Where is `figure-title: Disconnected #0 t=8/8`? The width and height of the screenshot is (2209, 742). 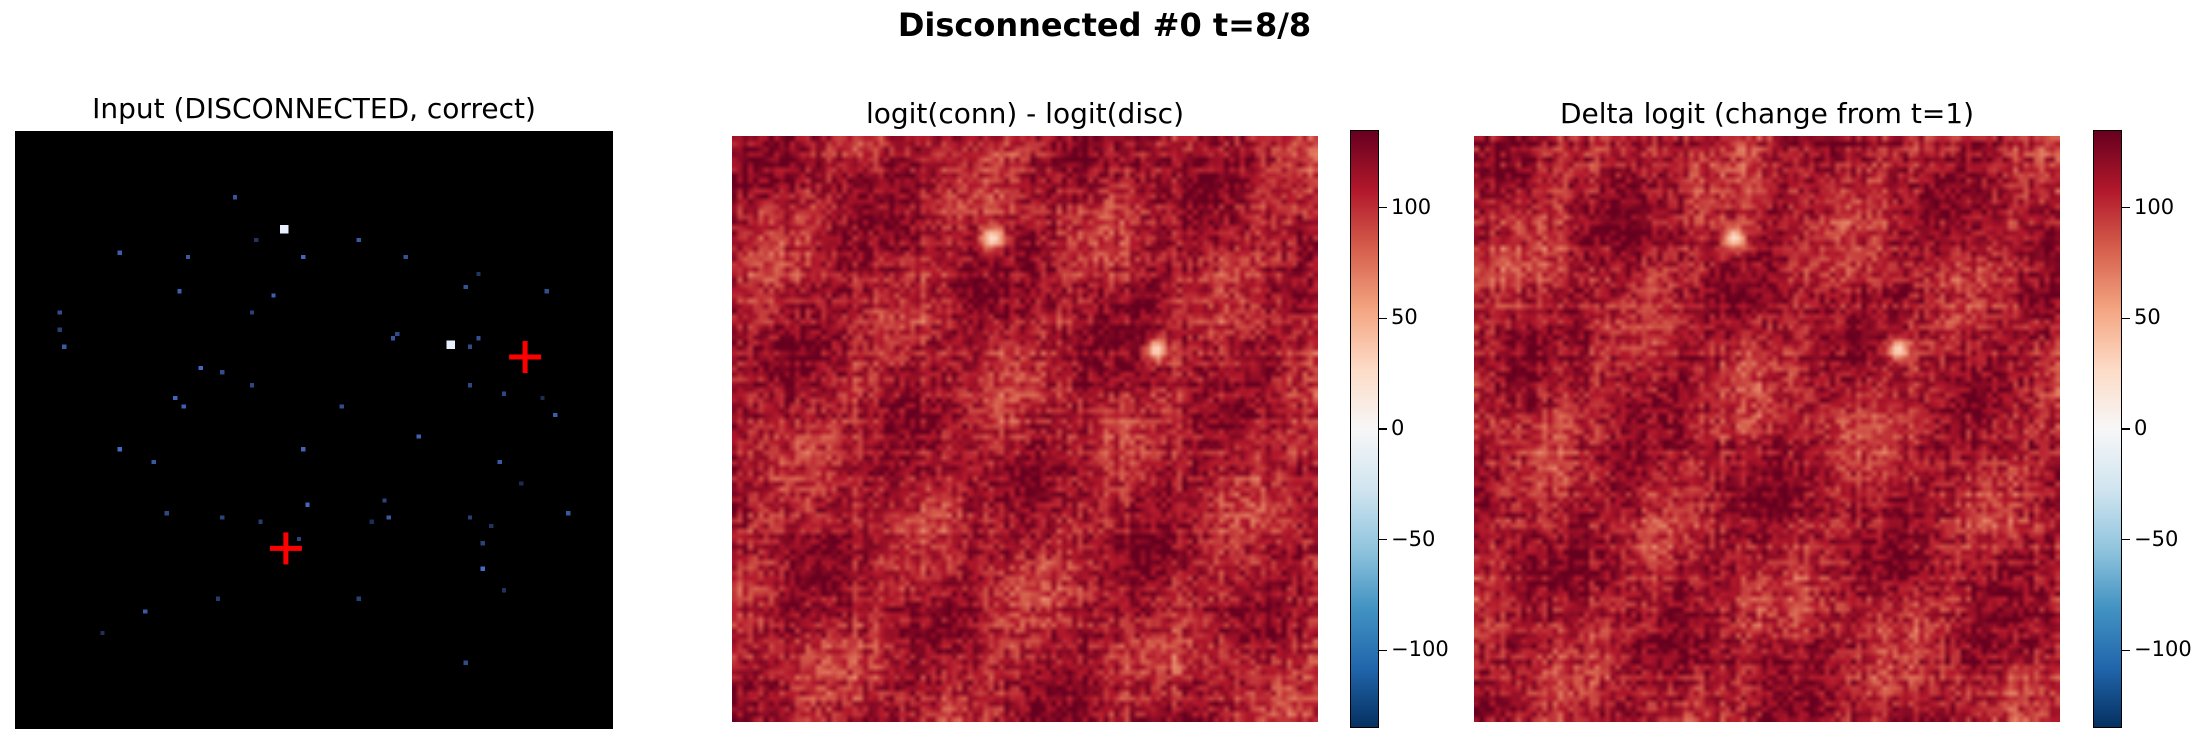
figure-title: Disconnected #0 t=8/8 is located at coordinates (1104, 25).